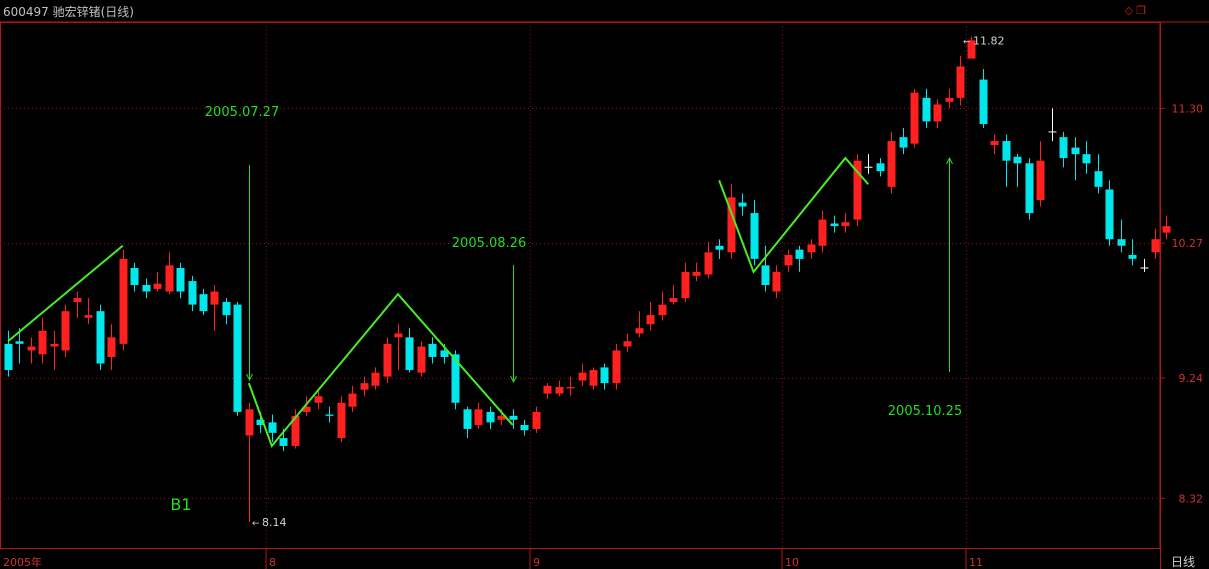  What do you see at coordinates (792, 562) in the screenshot?
I see `time-tick-label: 10` at bounding box center [792, 562].